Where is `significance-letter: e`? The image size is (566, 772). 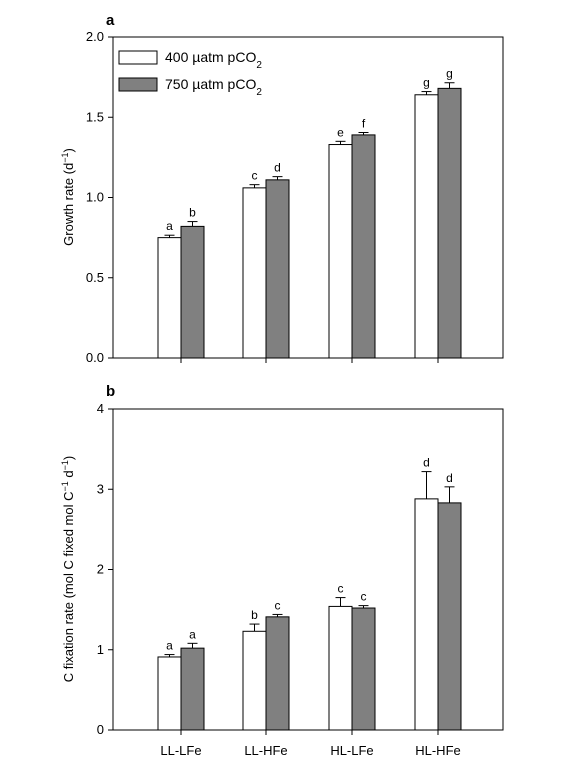 significance-letter: e is located at coordinates (340, 132).